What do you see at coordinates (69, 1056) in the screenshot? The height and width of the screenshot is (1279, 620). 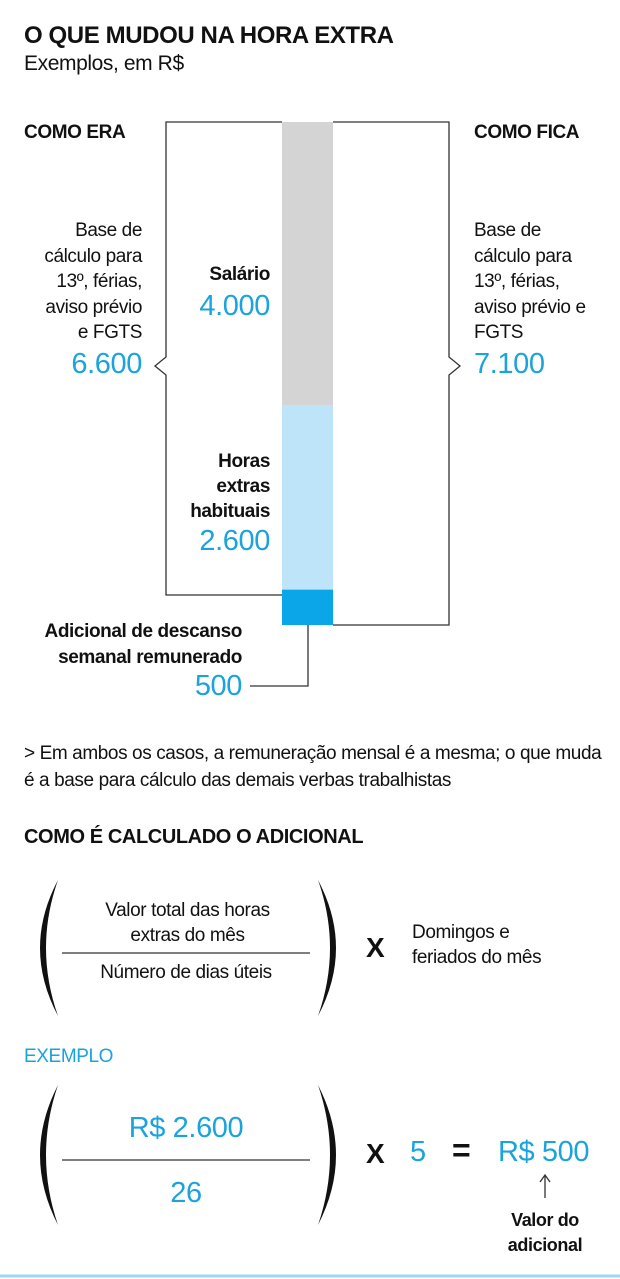 I see `example-label: EXEMPLO` at bounding box center [69, 1056].